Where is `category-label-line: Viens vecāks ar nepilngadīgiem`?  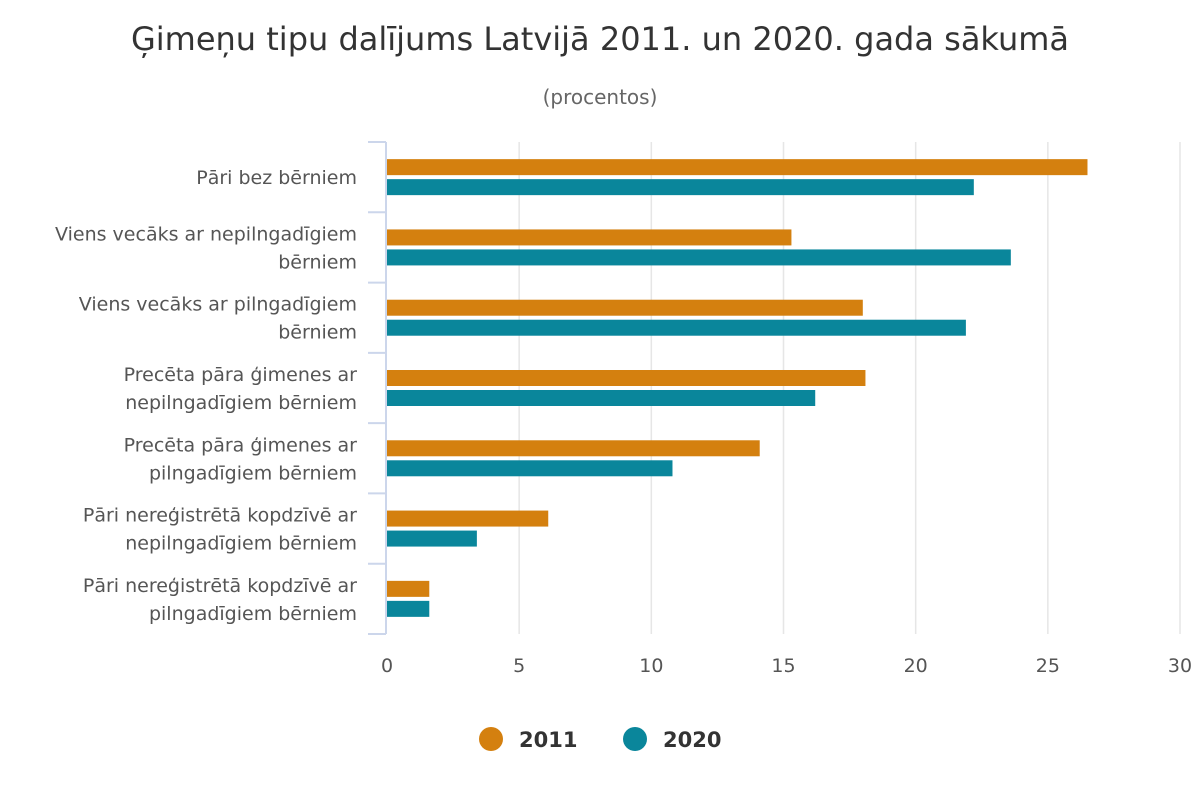
category-label-line: Viens vecāks ar nepilngadīgiem is located at coordinates (206, 234).